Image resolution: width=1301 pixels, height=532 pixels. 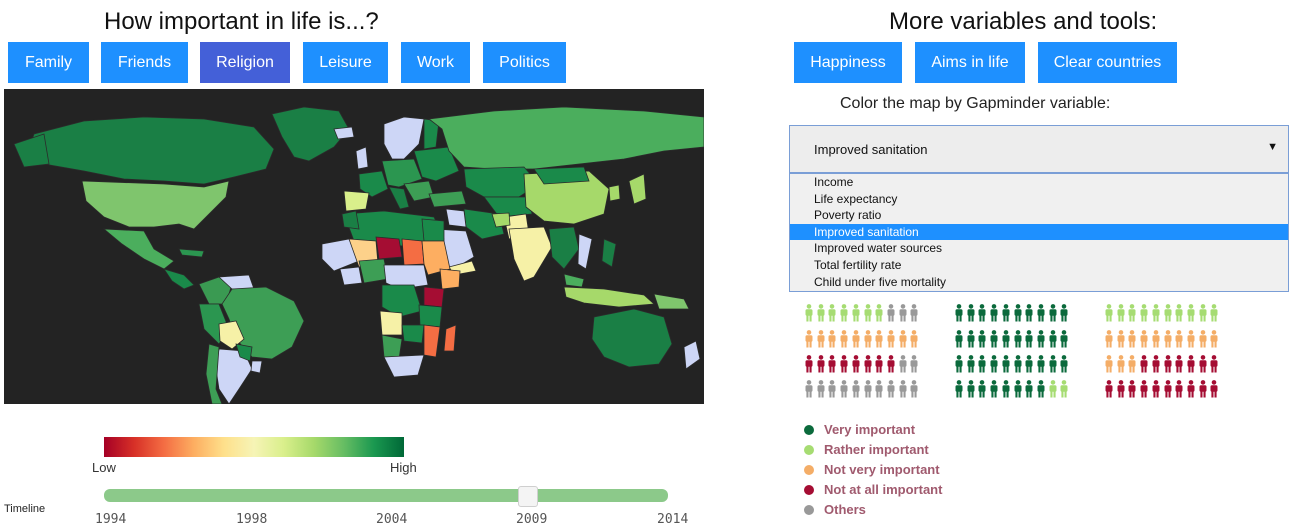 I want to click on map-country-indonesia, so click(x=609, y=297).